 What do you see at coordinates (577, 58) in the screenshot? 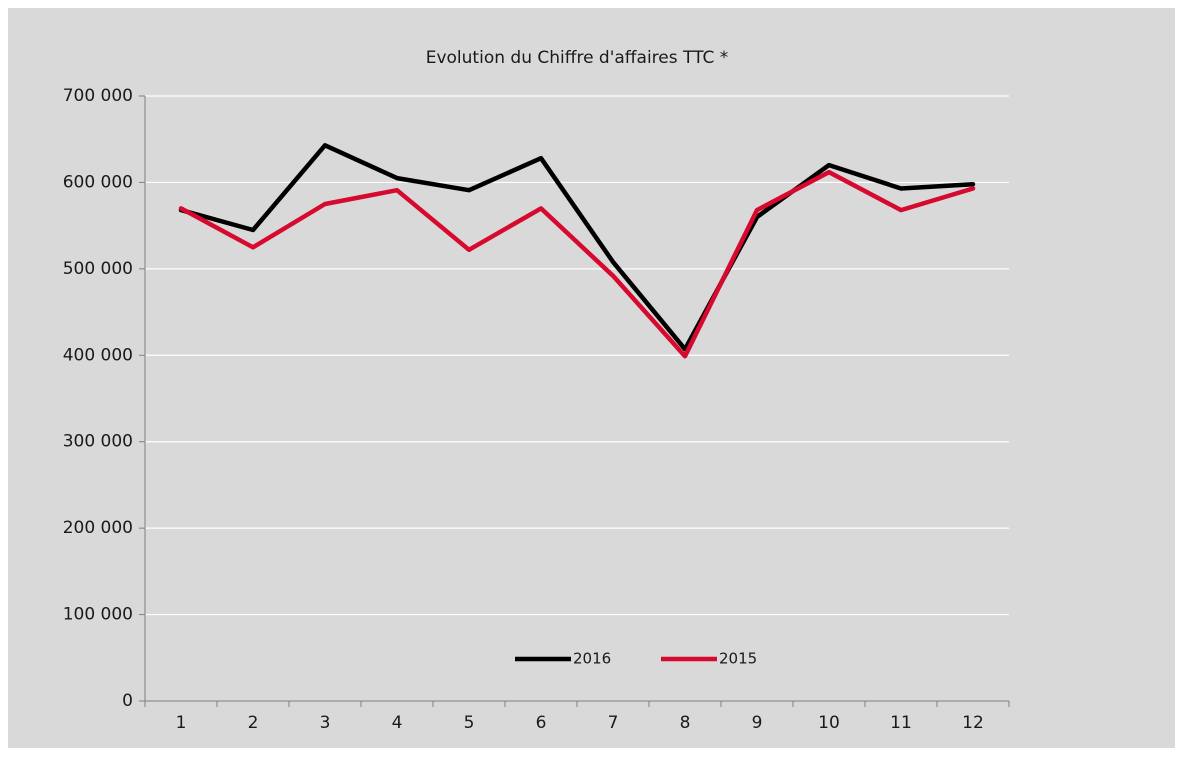
I see `chart-title: Evolution du Chiffre d'affaires TTC *` at bounding box center [577, 58].